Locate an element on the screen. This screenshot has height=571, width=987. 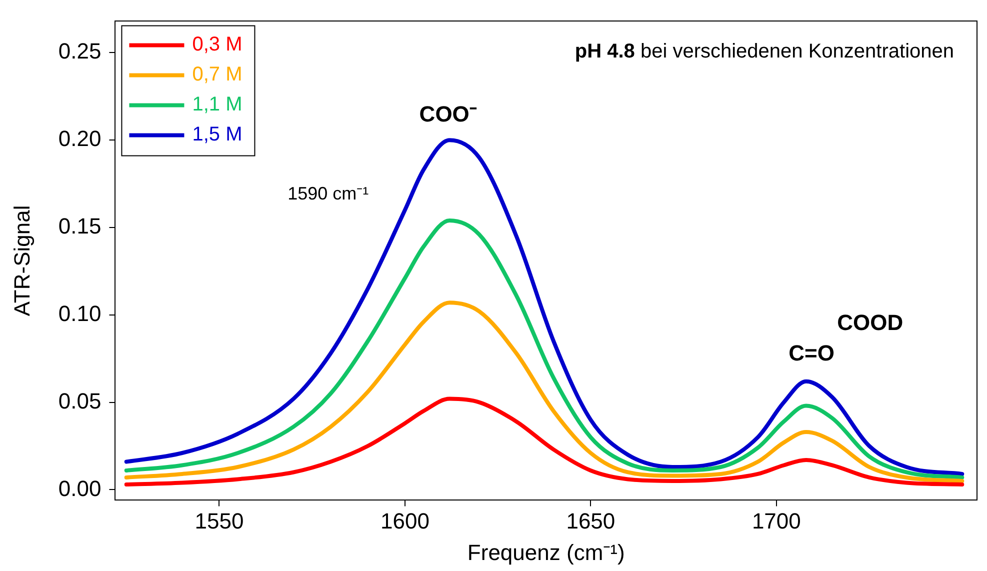
annotation: COO⁻ is located at coordinates (448, 114).